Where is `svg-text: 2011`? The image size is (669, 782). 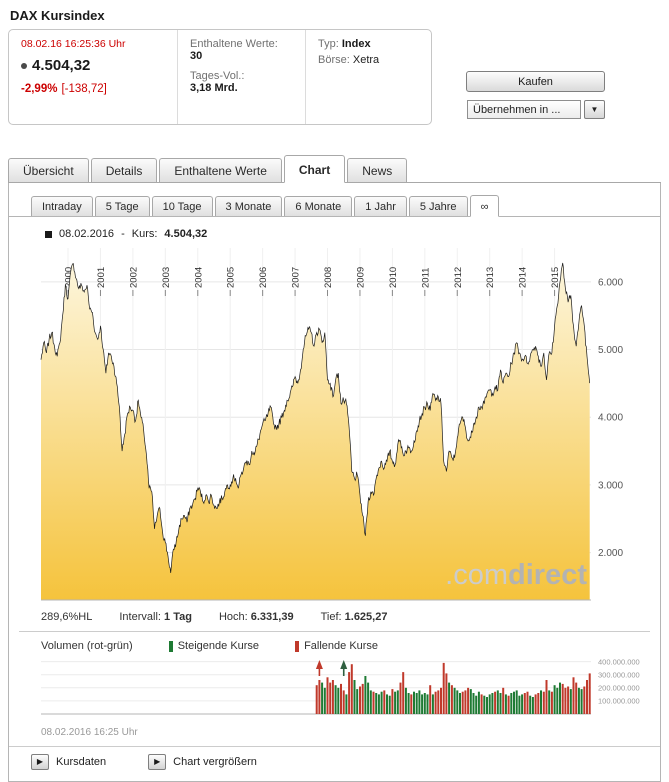
svg-text: 2011 is located at coordinates (425, 278).